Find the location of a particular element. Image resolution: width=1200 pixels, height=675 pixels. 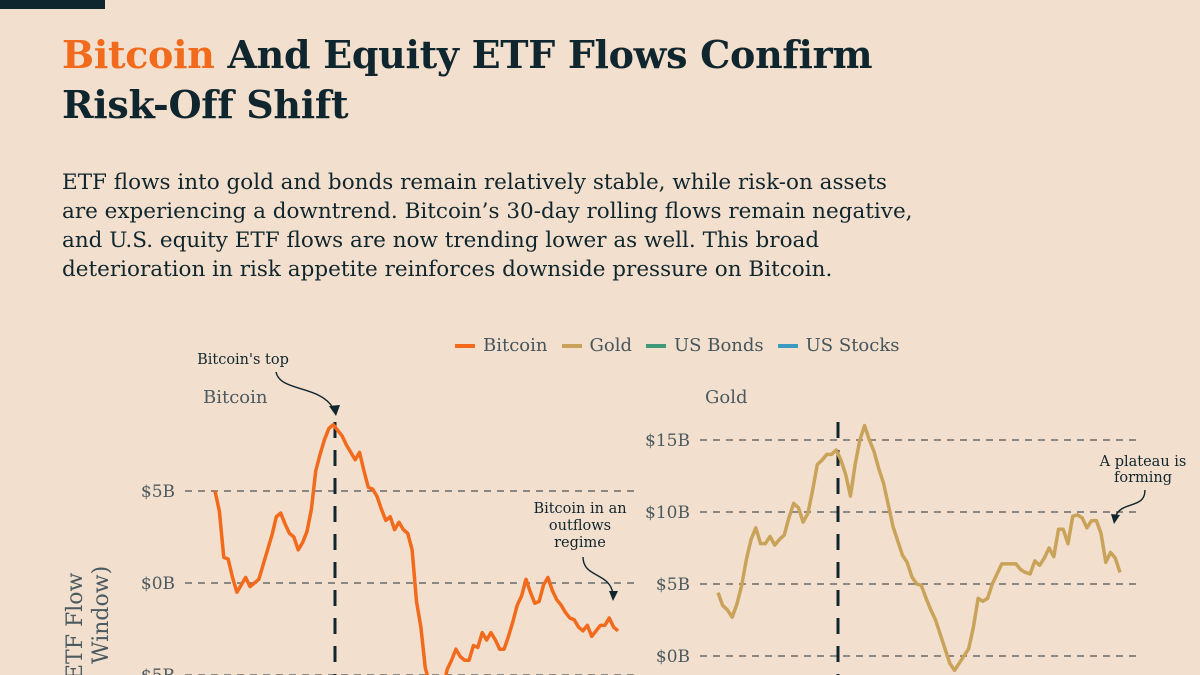

legend-label: US Stocks is located at coordinates (852, 345).